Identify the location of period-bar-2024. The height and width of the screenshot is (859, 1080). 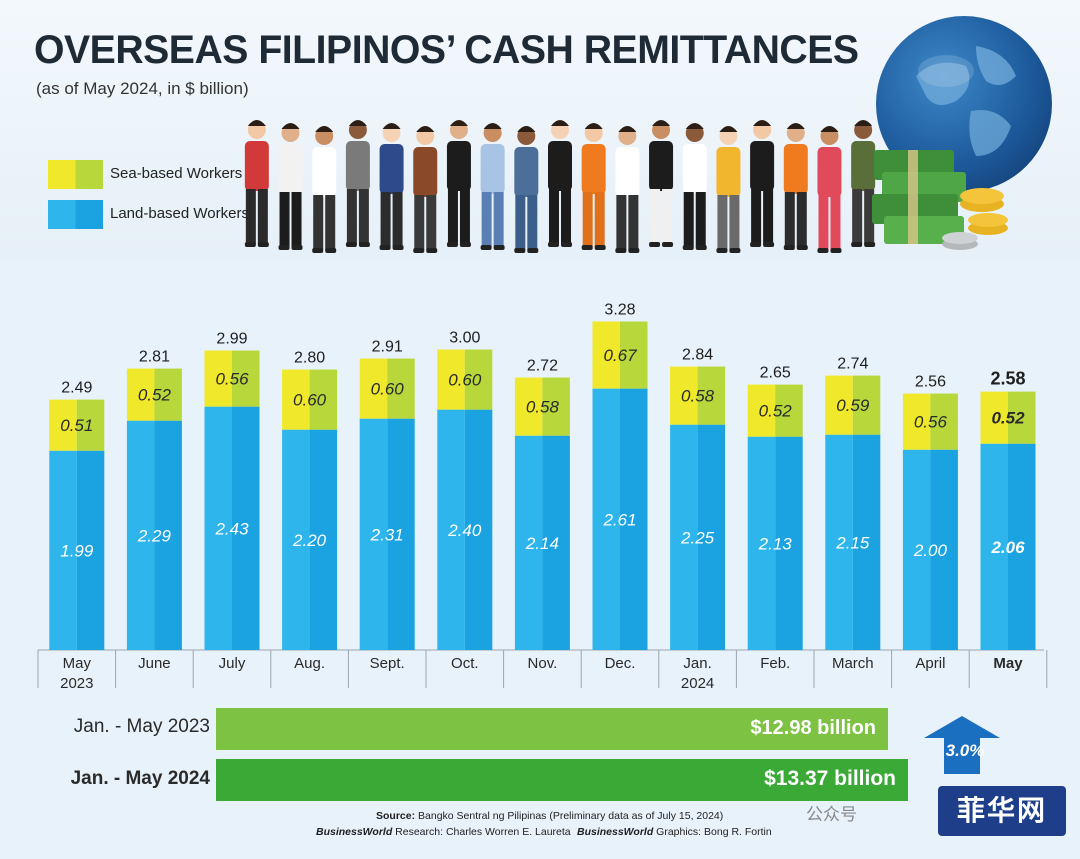
(562, 780).